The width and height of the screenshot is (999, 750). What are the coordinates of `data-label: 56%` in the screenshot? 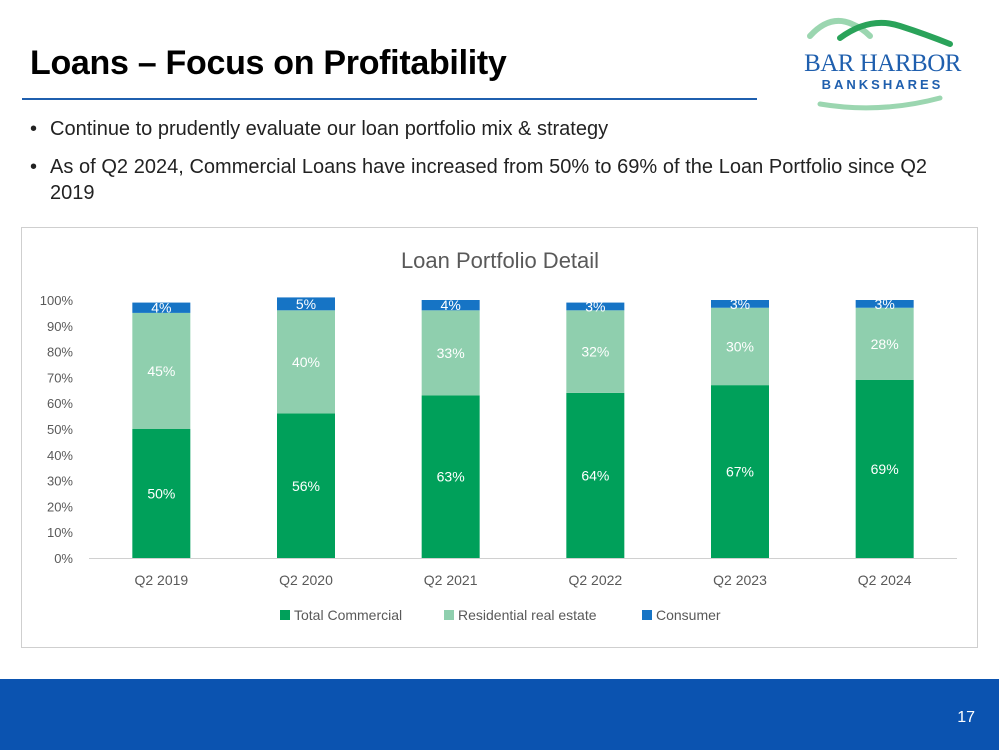 It's located at (306, 486).